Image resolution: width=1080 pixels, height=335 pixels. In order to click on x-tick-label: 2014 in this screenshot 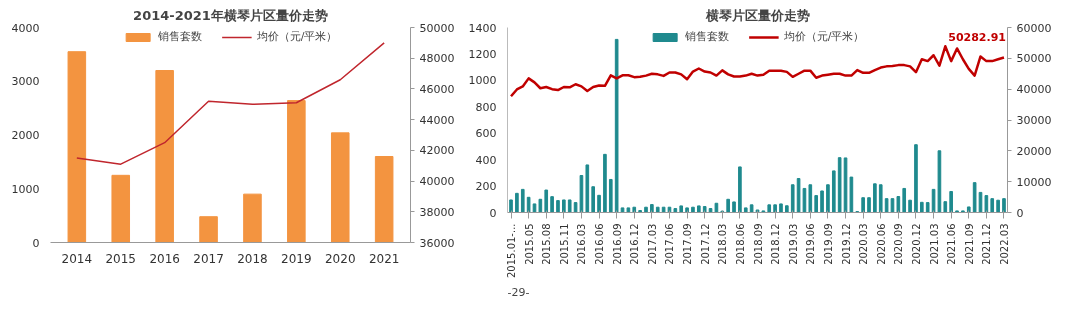, I will do `click(77, 258)`.